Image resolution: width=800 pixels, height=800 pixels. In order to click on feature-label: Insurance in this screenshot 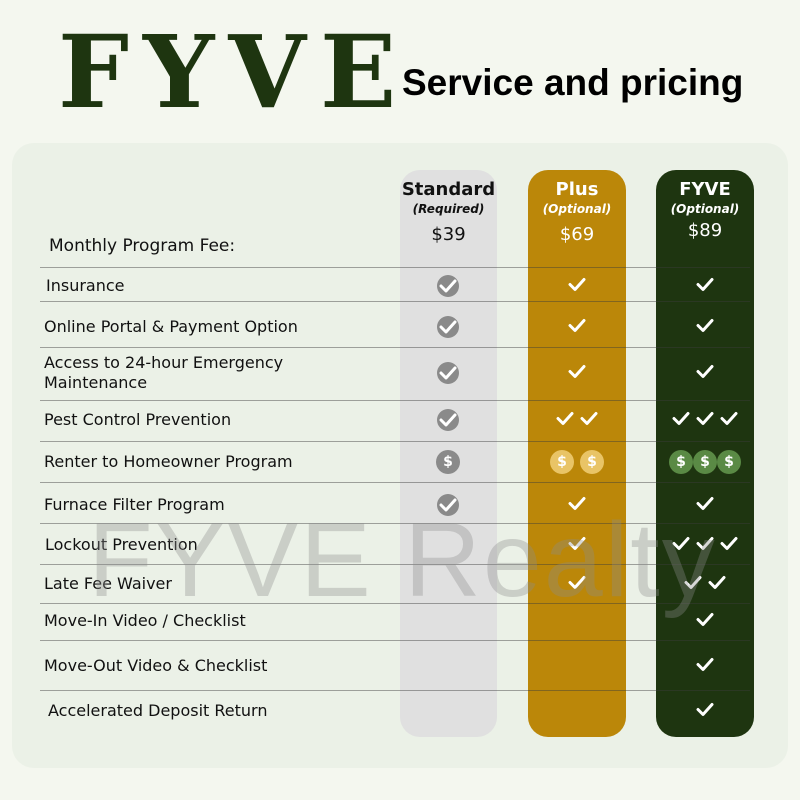, I will do `click(85, 285)`.